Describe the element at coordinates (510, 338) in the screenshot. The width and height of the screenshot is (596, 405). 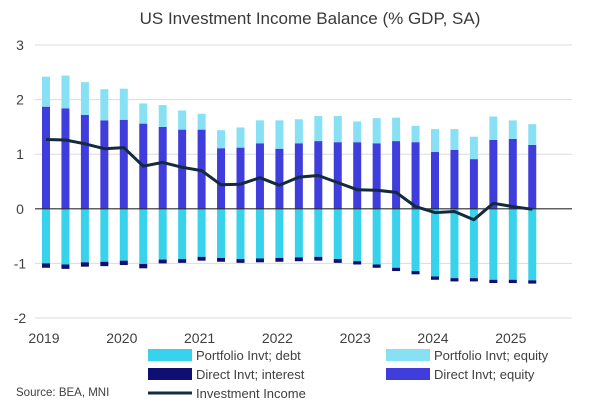
I see `x-tick-label: 2025` at that location.